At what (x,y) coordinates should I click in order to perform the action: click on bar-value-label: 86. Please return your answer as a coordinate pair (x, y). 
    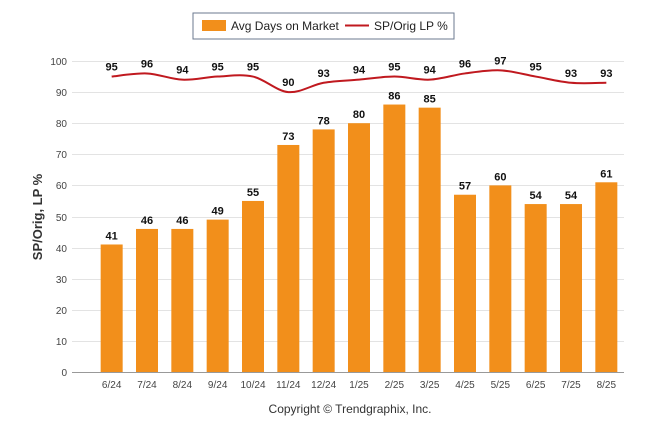
    Looking at the image, I should click on (394, 97).